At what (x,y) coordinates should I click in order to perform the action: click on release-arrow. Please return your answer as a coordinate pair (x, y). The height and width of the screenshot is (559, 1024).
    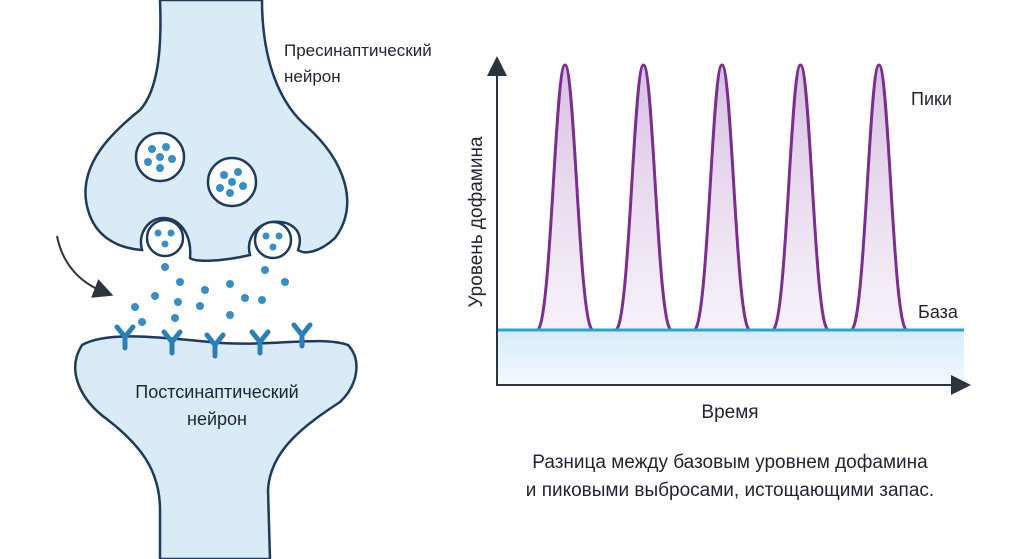
    Looking at the image, I should click on (85, 266).